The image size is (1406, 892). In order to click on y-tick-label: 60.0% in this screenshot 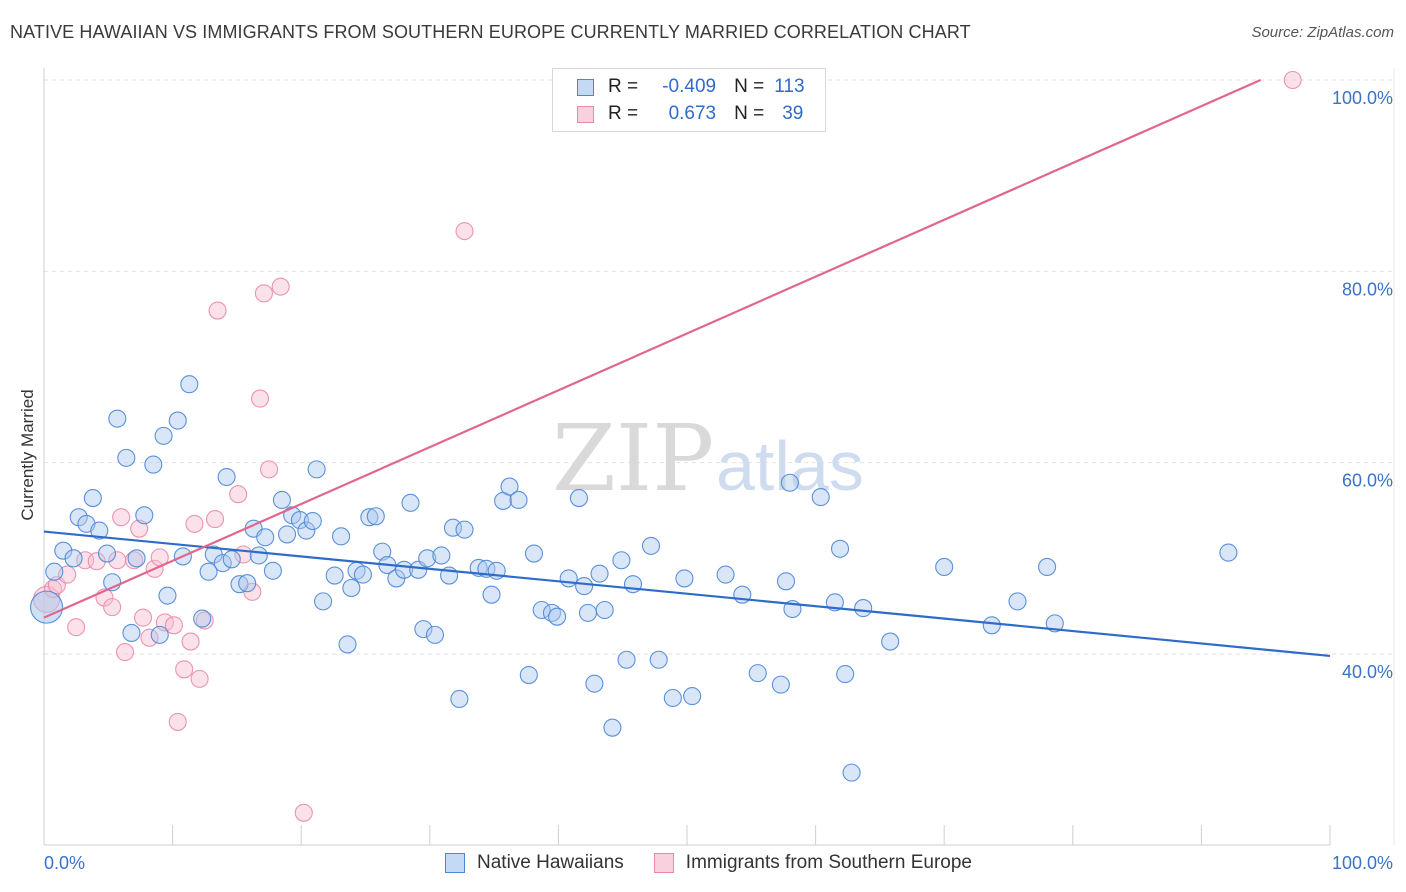, I will do `click(1367, 481)`.